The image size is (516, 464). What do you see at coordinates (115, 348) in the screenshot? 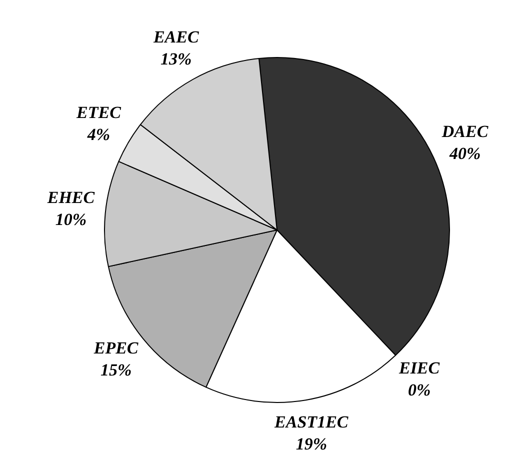
I see `slice-label: EPEC` at bounding box center [115, 348].